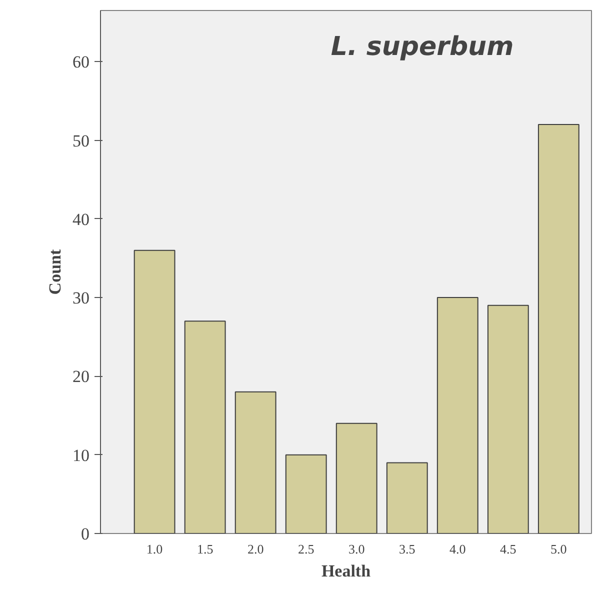 The width and height of the screenshot is (603, 613). I want to click on x-tick-label: 4.0, so click(458, 549).